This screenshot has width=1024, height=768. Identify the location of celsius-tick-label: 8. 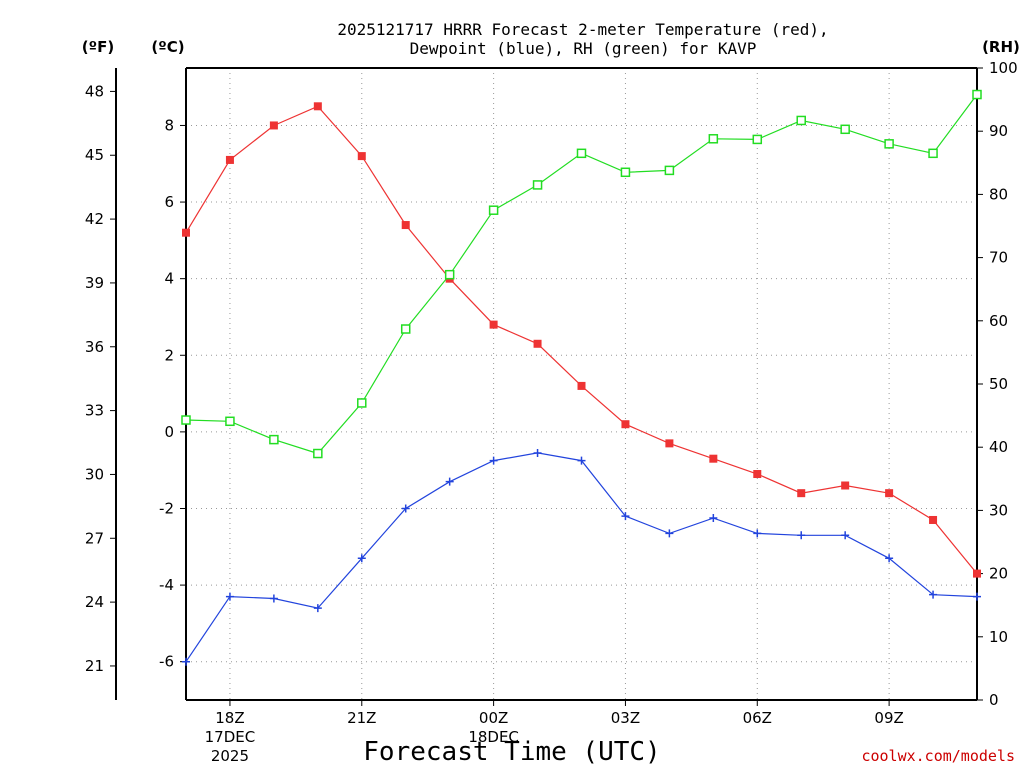
(169, 125).